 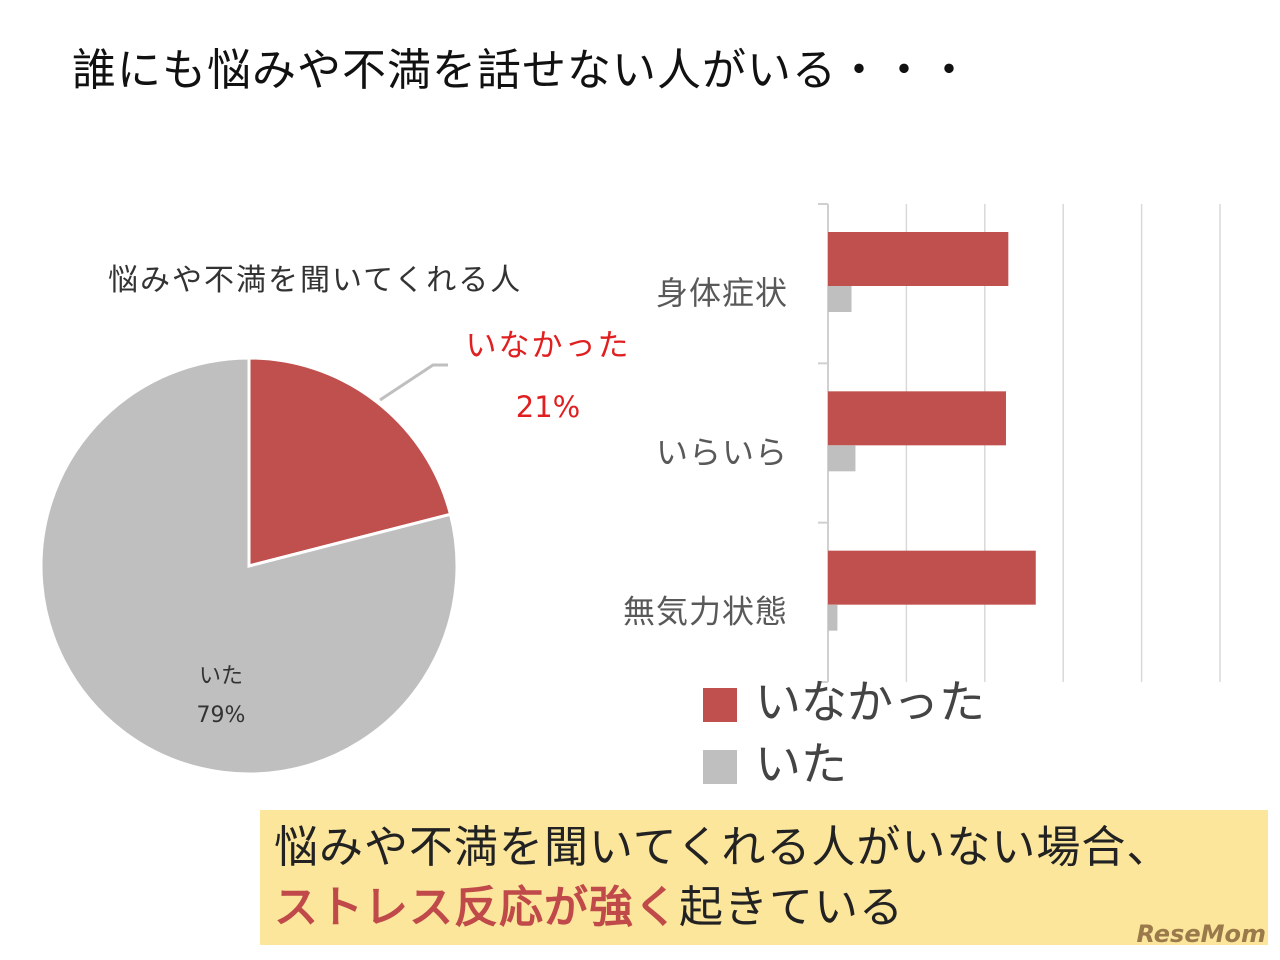 What do you see at coordinates (548, 407) in the screenshot?
I see `pie-label-value: 21%` at bounding box center [548, 407].